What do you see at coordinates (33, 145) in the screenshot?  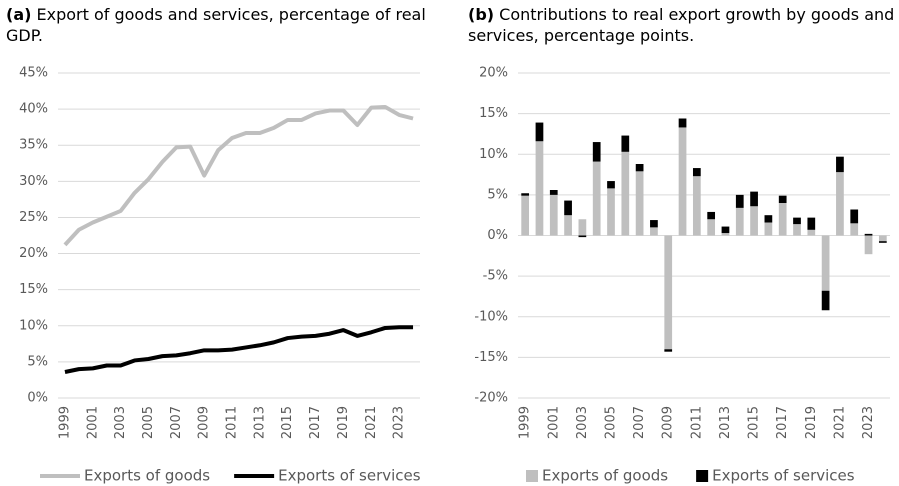 I see `y-tick-label: 35%` at bounding box center [33, 145].